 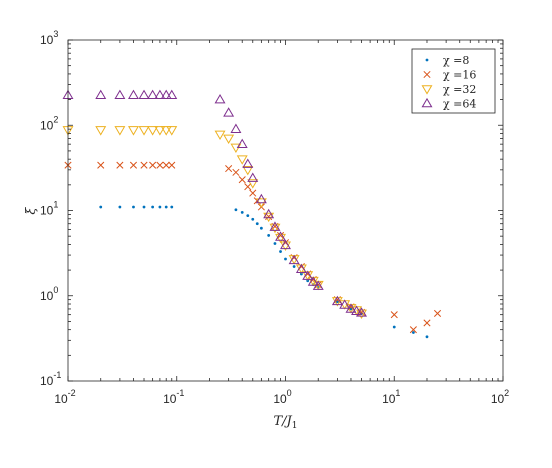 What do you see at coordinates (49, 294) in the screenshot?
I see `y-tick-label: 10⁰` at bounding box center [49, 294].